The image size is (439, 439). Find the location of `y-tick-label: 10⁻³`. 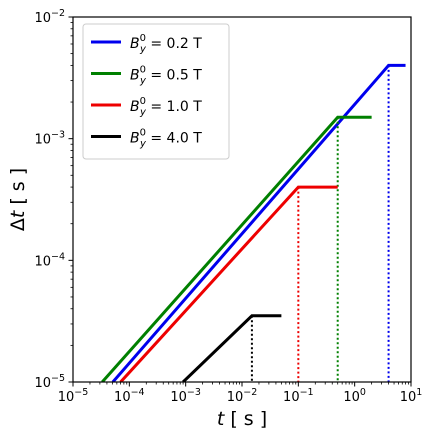

y-tick-label: 10⁻³ is located at coordinates (49, 139).